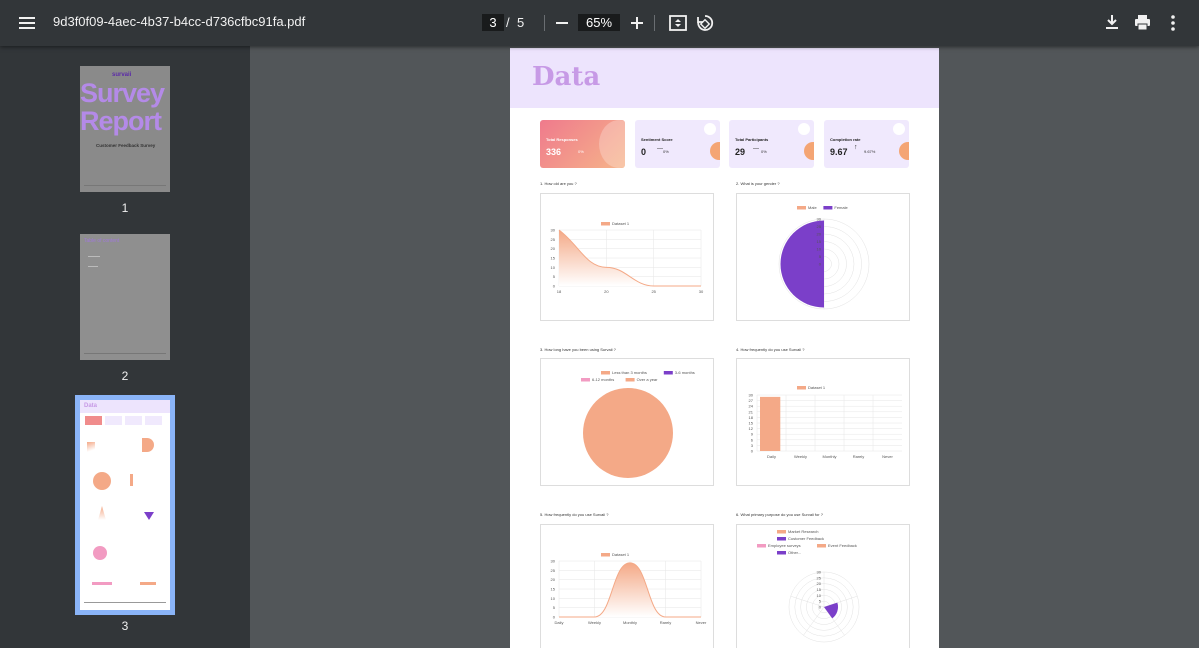 This screenshot has width=1199, height=648. Describe the element at coordinates (654, 23) in the screenshot. I see `toolbar-divider` at that location.